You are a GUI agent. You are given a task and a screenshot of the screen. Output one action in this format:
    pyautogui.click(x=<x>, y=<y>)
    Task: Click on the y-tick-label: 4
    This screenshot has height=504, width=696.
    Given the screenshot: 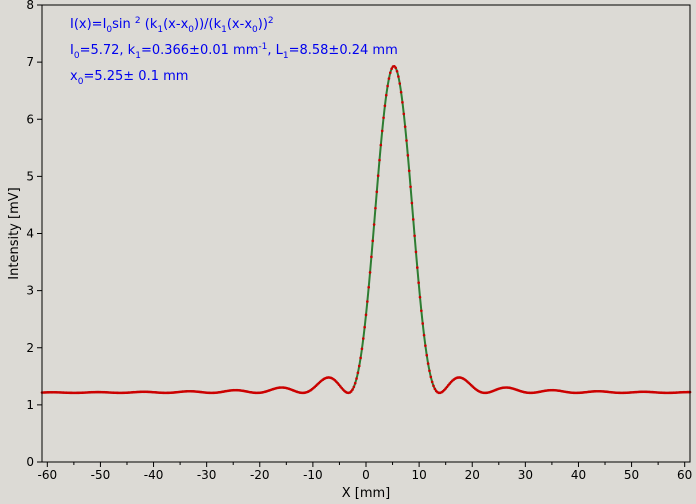 What is the action you would take?
    pyautogui.click(x=30, y=234)
    